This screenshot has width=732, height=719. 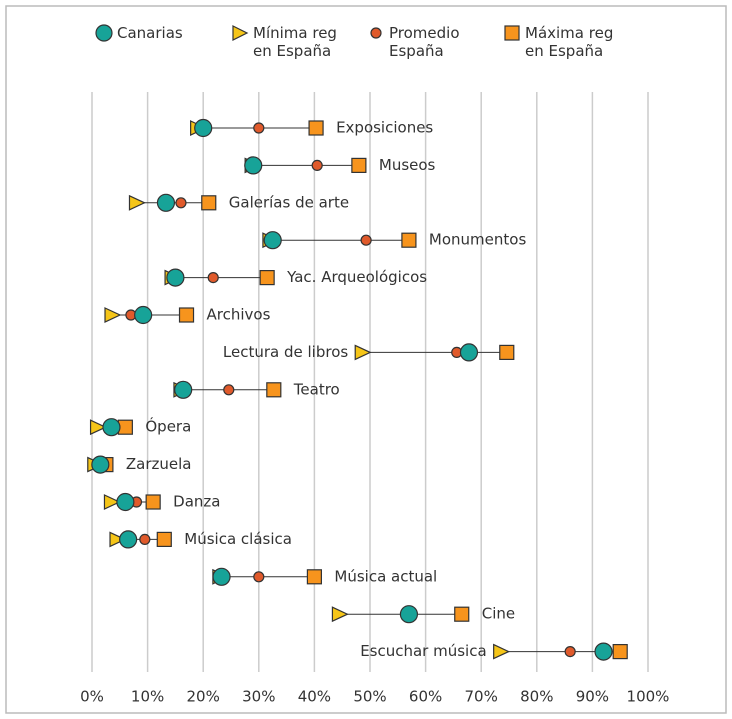 I want to click on legend-label: Mínima reg en España, so click(x=295, y=42).